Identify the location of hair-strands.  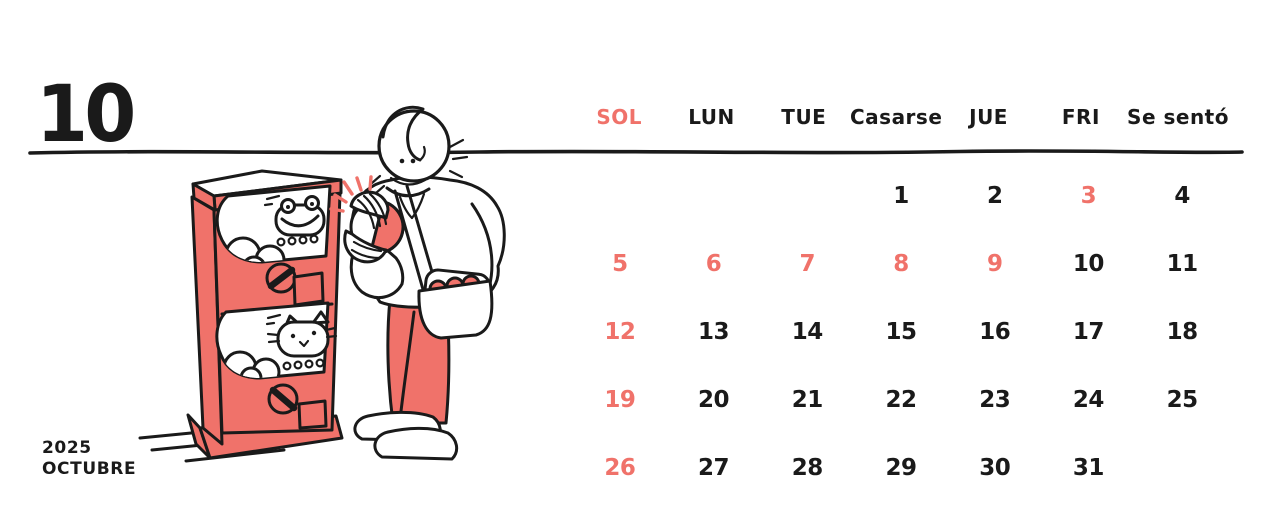
(419, 166).